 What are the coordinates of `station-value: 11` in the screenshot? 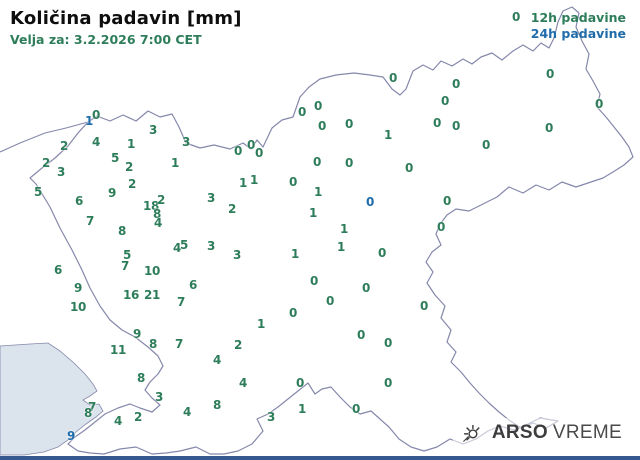 It's located at (118, 350).